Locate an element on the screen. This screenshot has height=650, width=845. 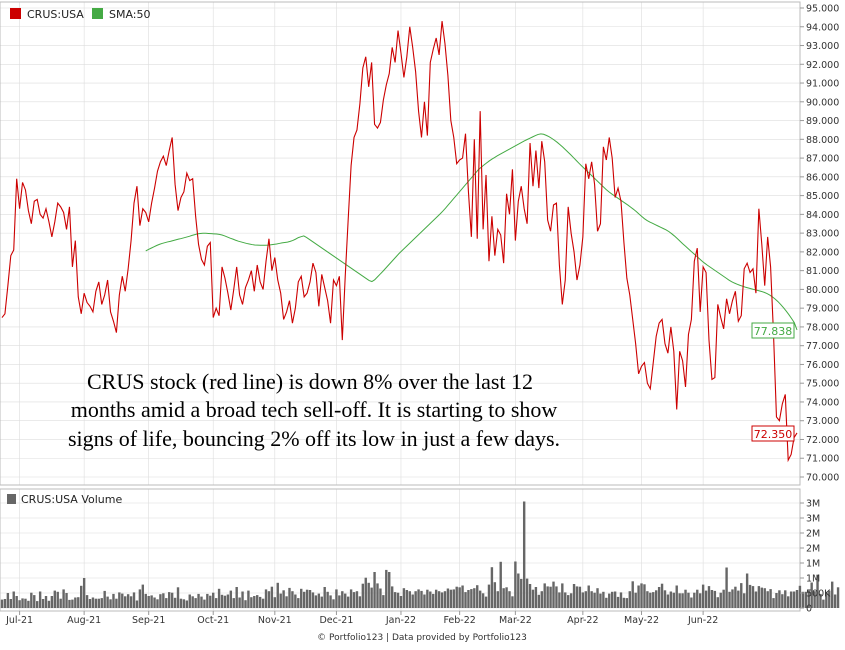
x-tick-label: Mar-22 is located at coordinates (515, 620).